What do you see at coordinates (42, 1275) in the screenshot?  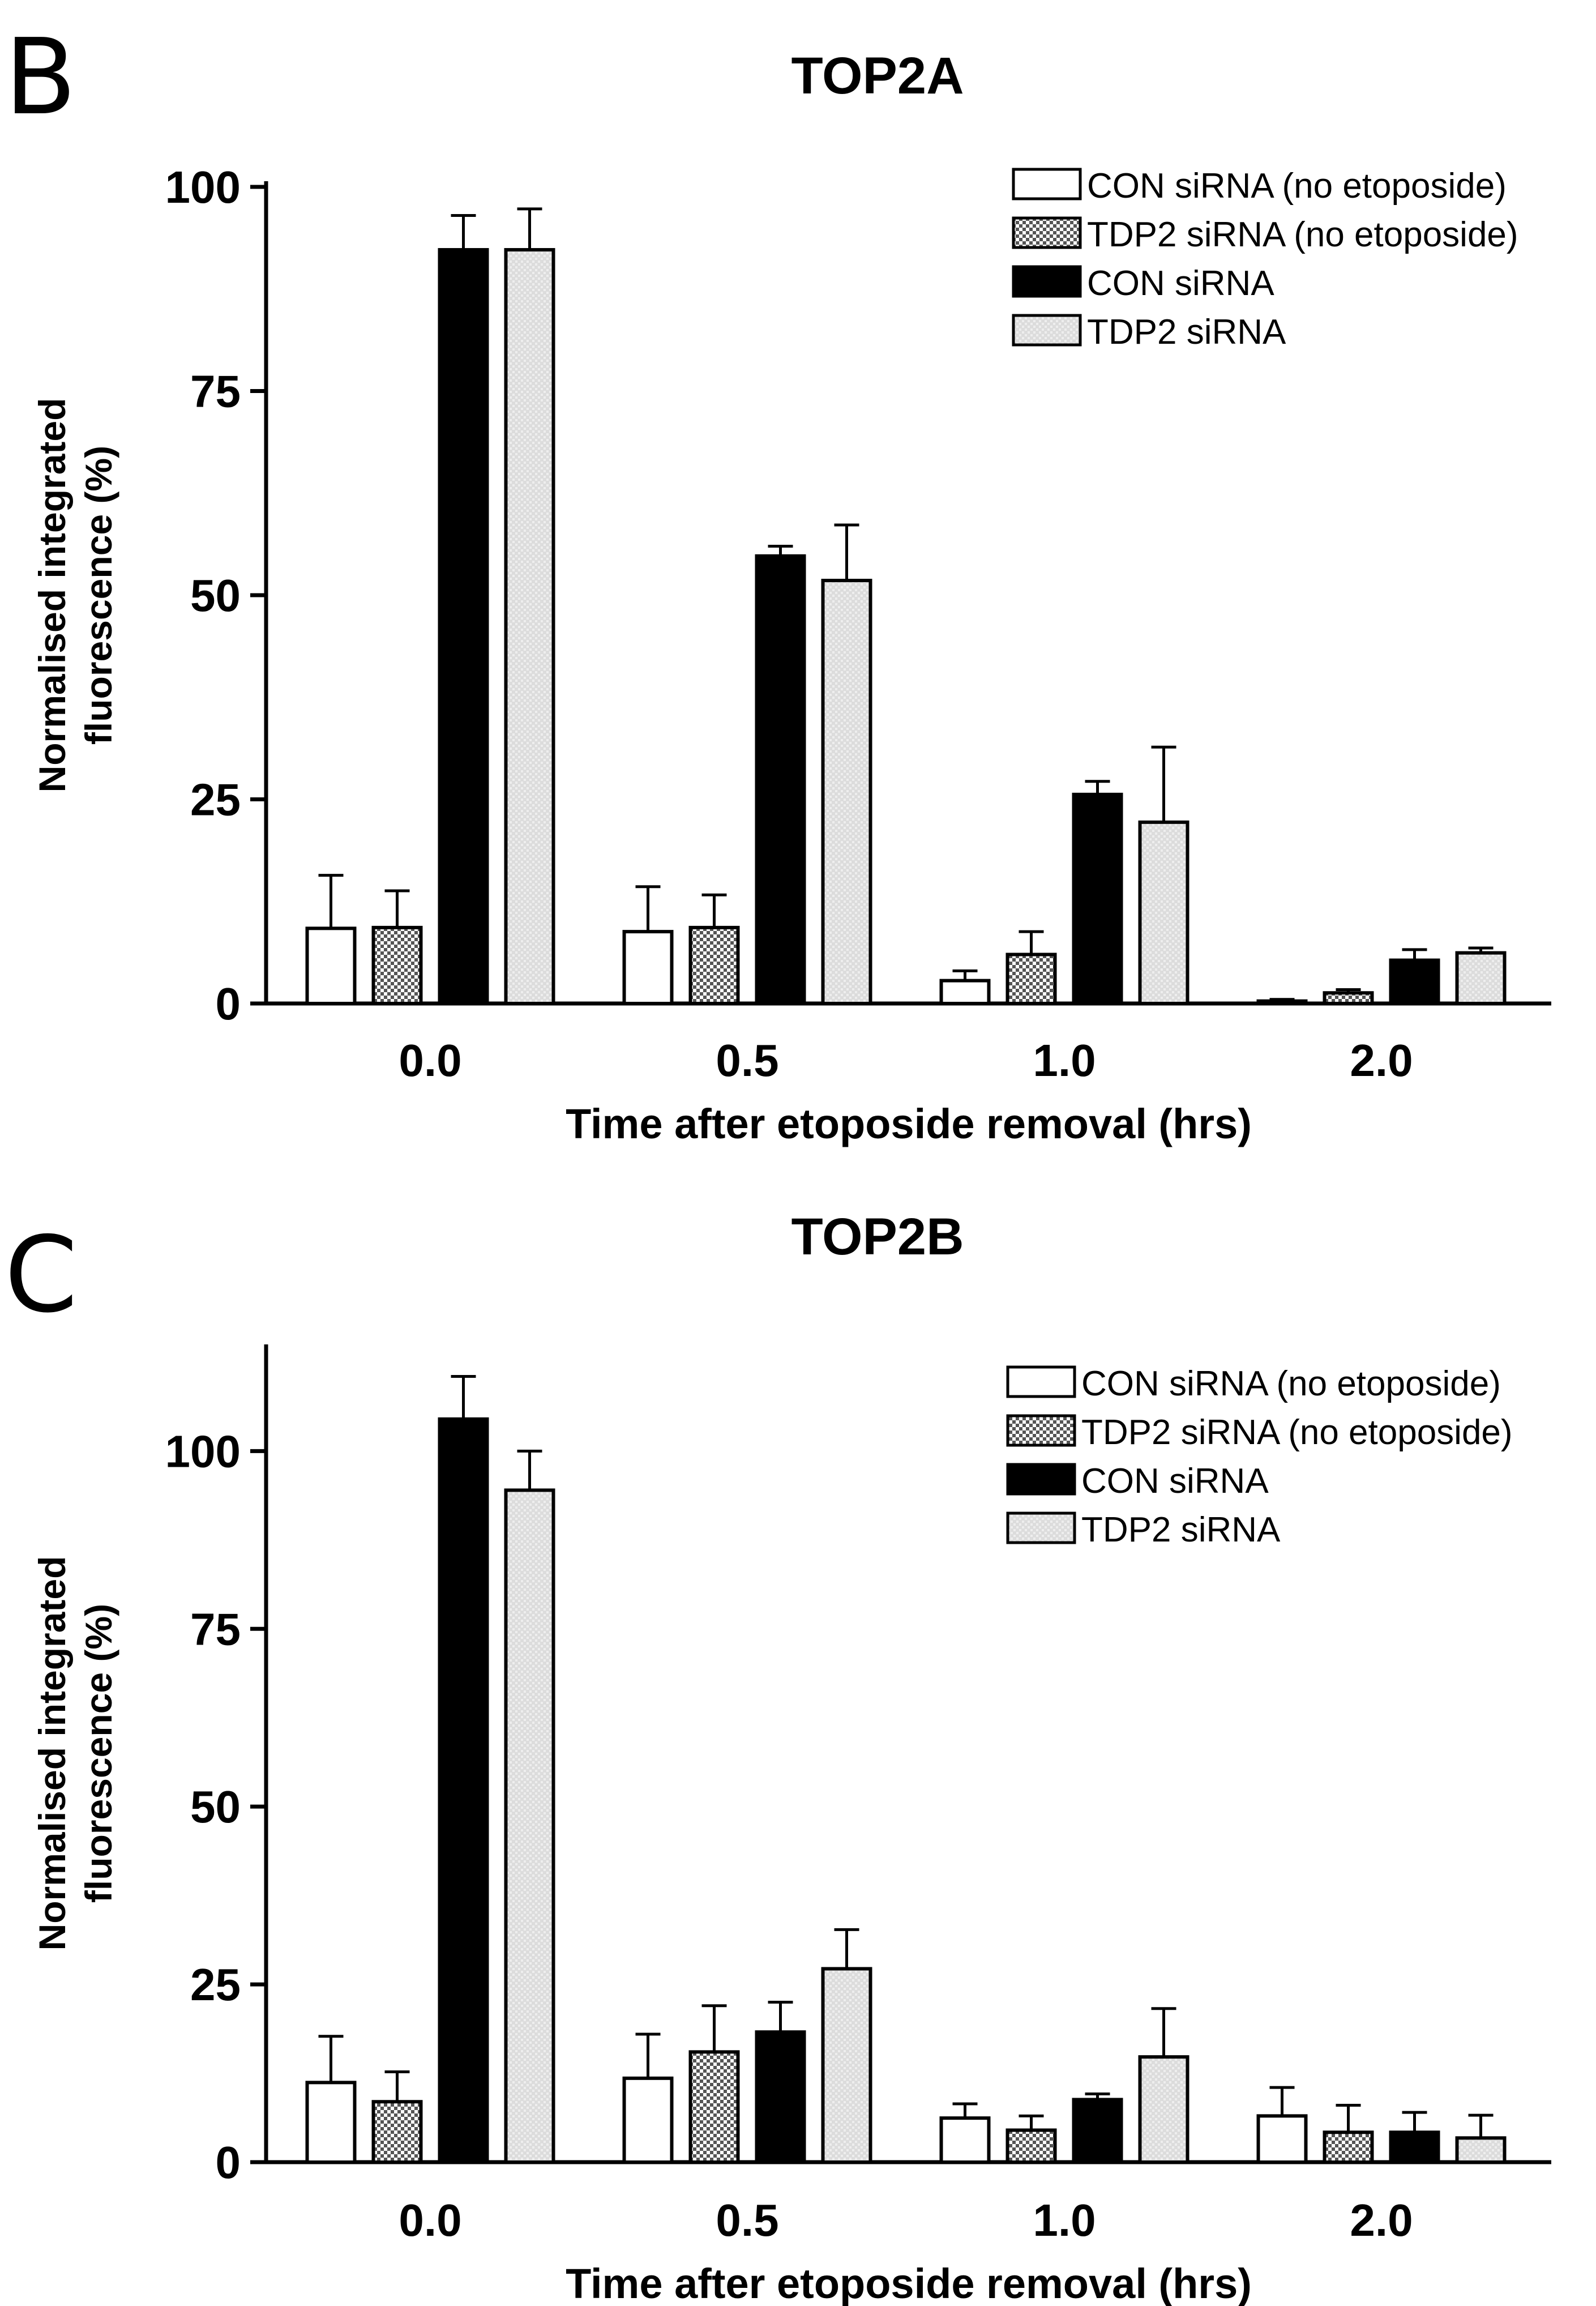 I see `panel-letter-c: C` at bounding box center [42, 1275].